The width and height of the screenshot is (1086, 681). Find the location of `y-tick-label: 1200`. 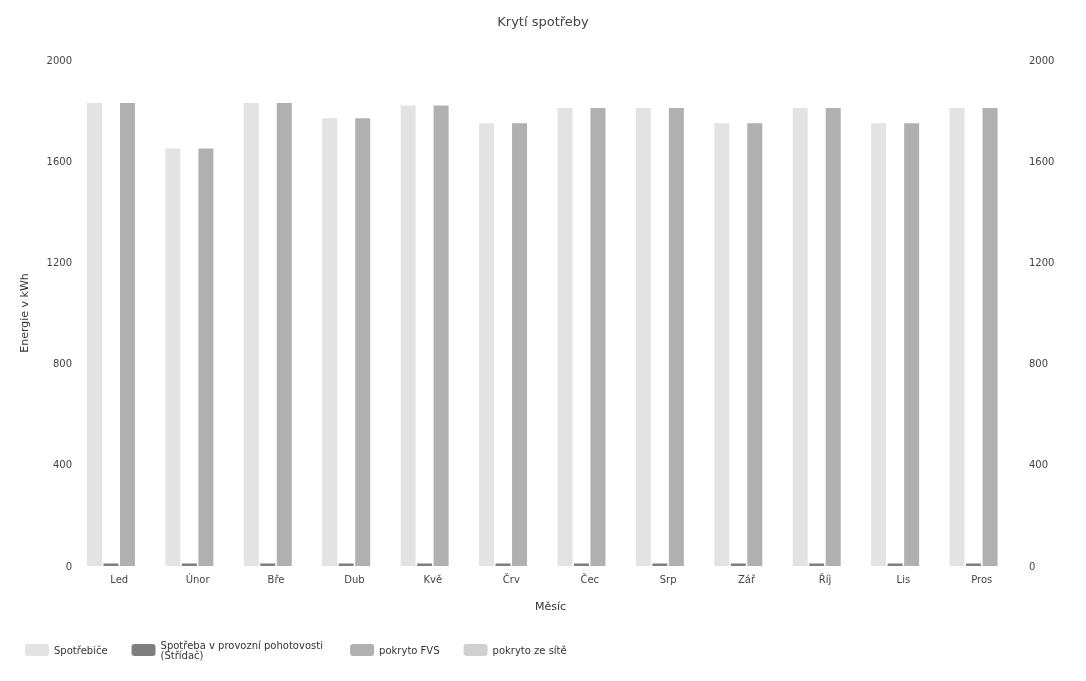

y-tick-label: 1200 is located at coordinates (59, 262).